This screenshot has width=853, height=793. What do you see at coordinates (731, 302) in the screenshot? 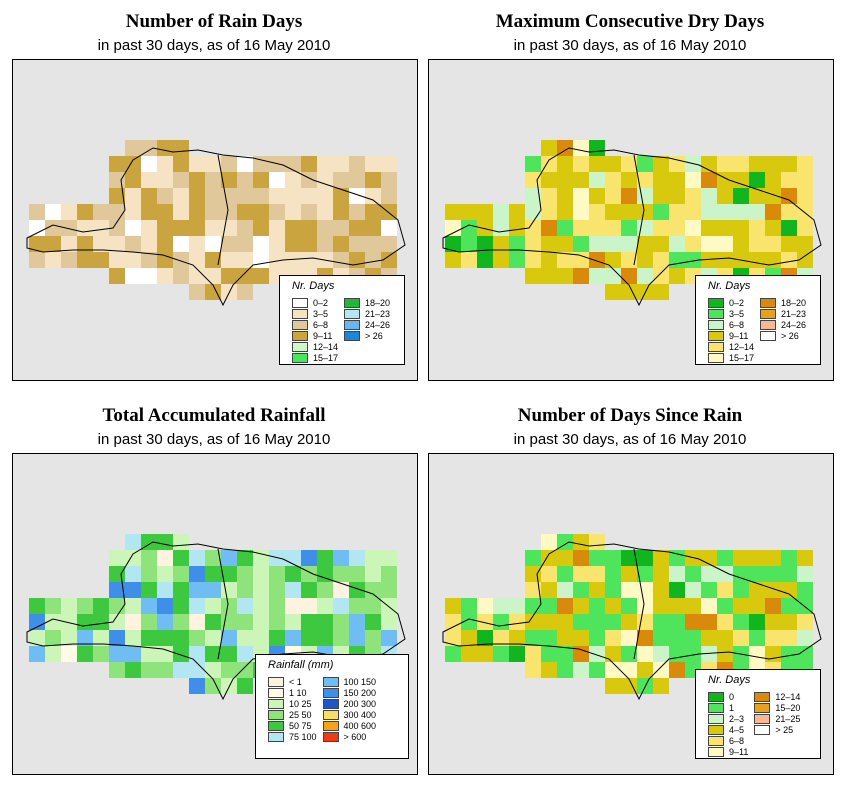
I see `legend-entry: 0–2` at bounding box center [731, 302].